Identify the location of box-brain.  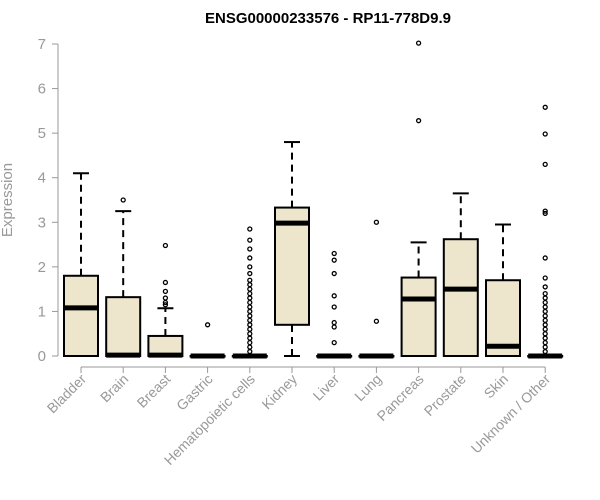
(123, 277).